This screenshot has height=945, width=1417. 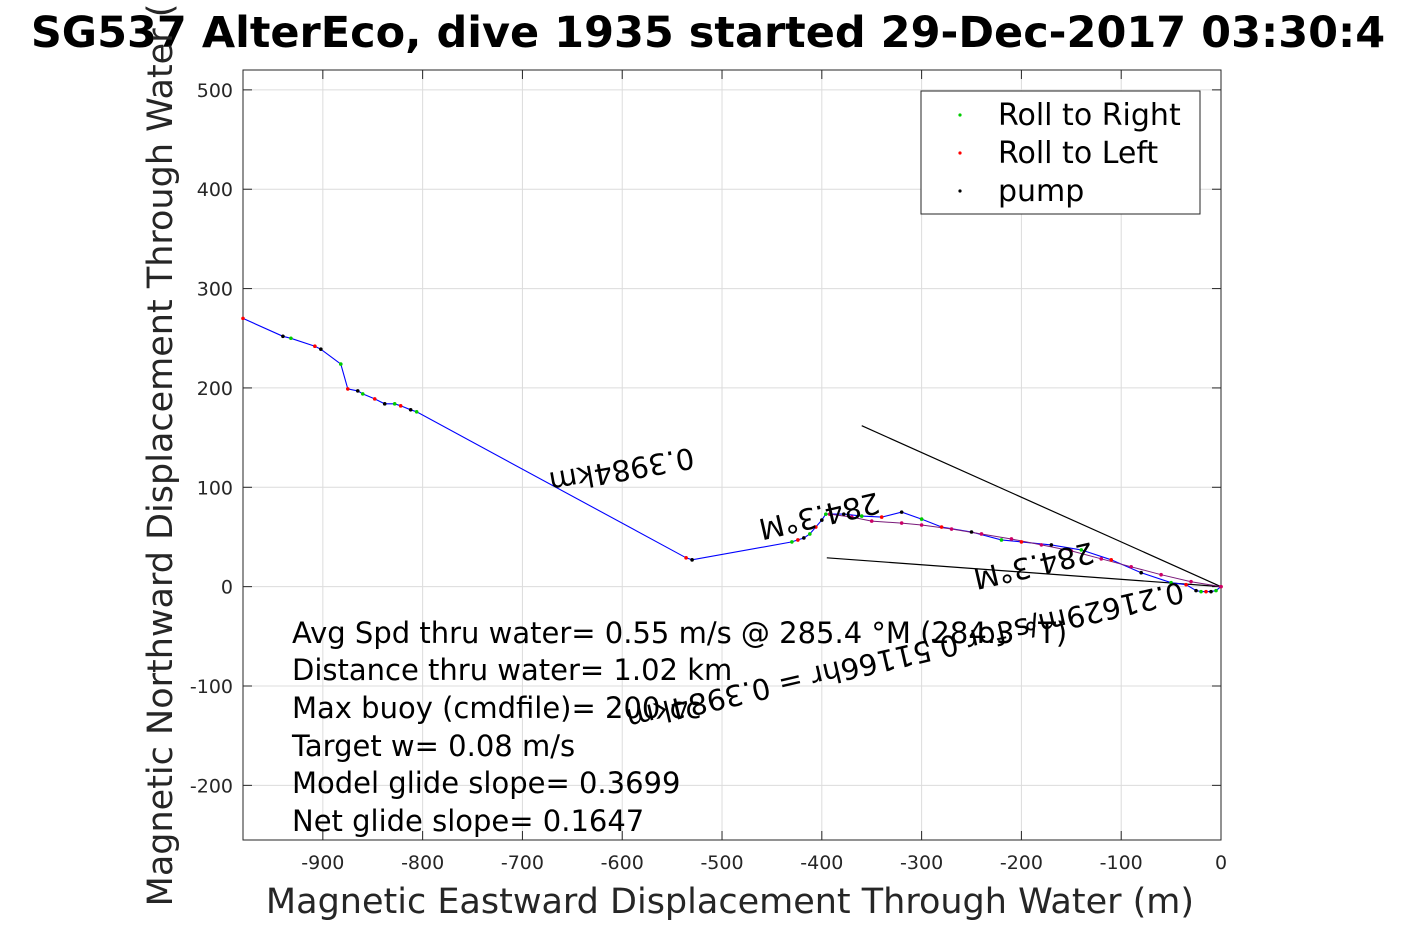 What do you see at coordinates (921, 863) in the screenshot?
I see `x-tick-label: -300` at bounding box center [921, 863].